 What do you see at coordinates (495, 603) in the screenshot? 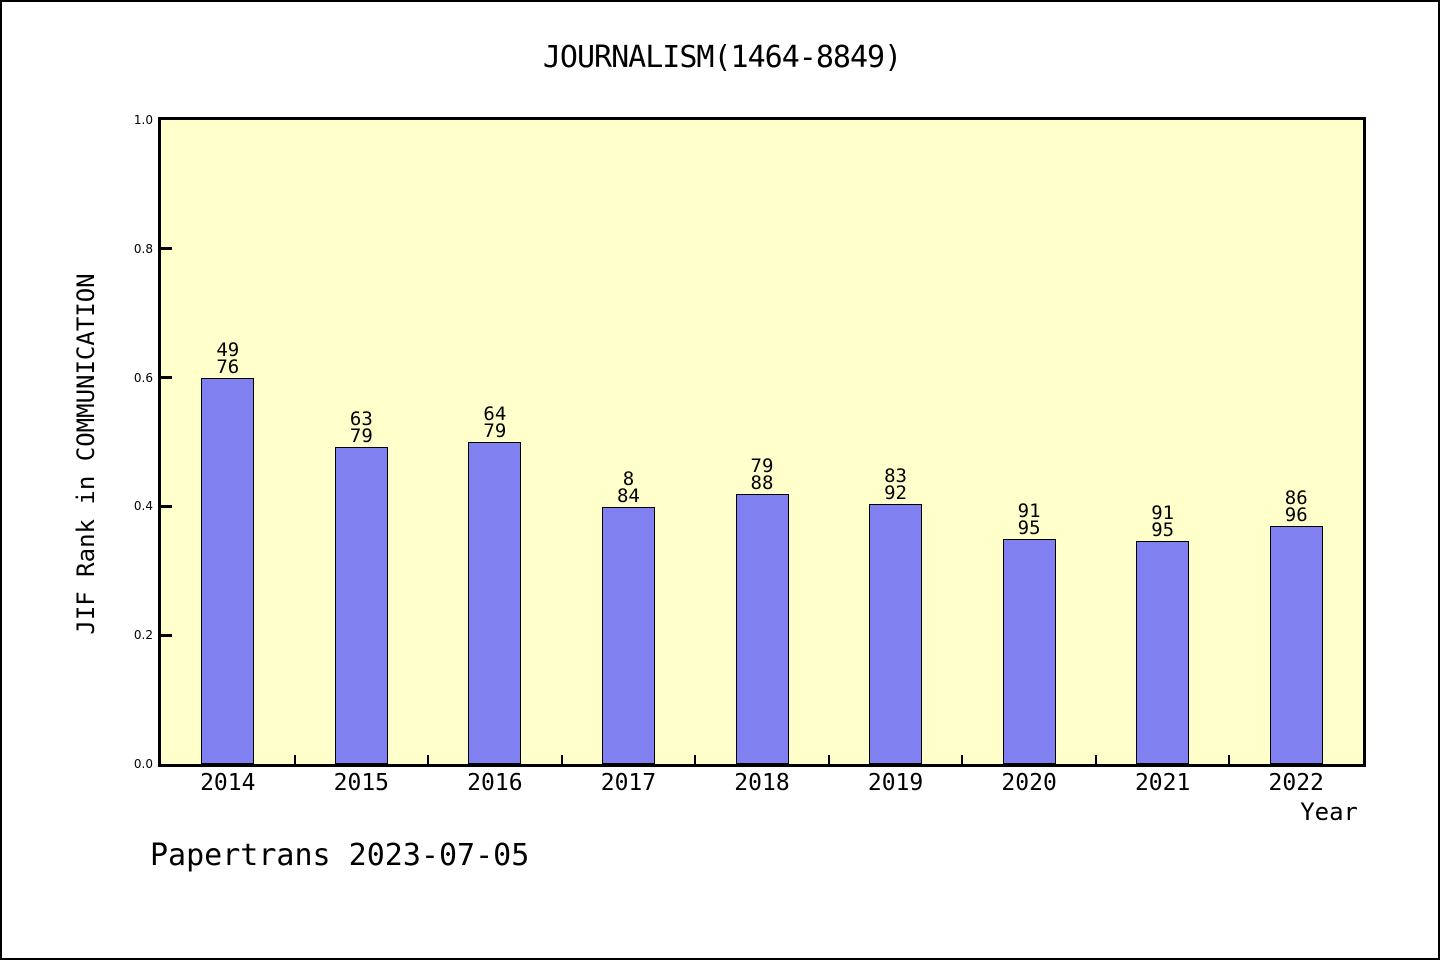
I see `bar-2016` at bounding box center [495, 603].